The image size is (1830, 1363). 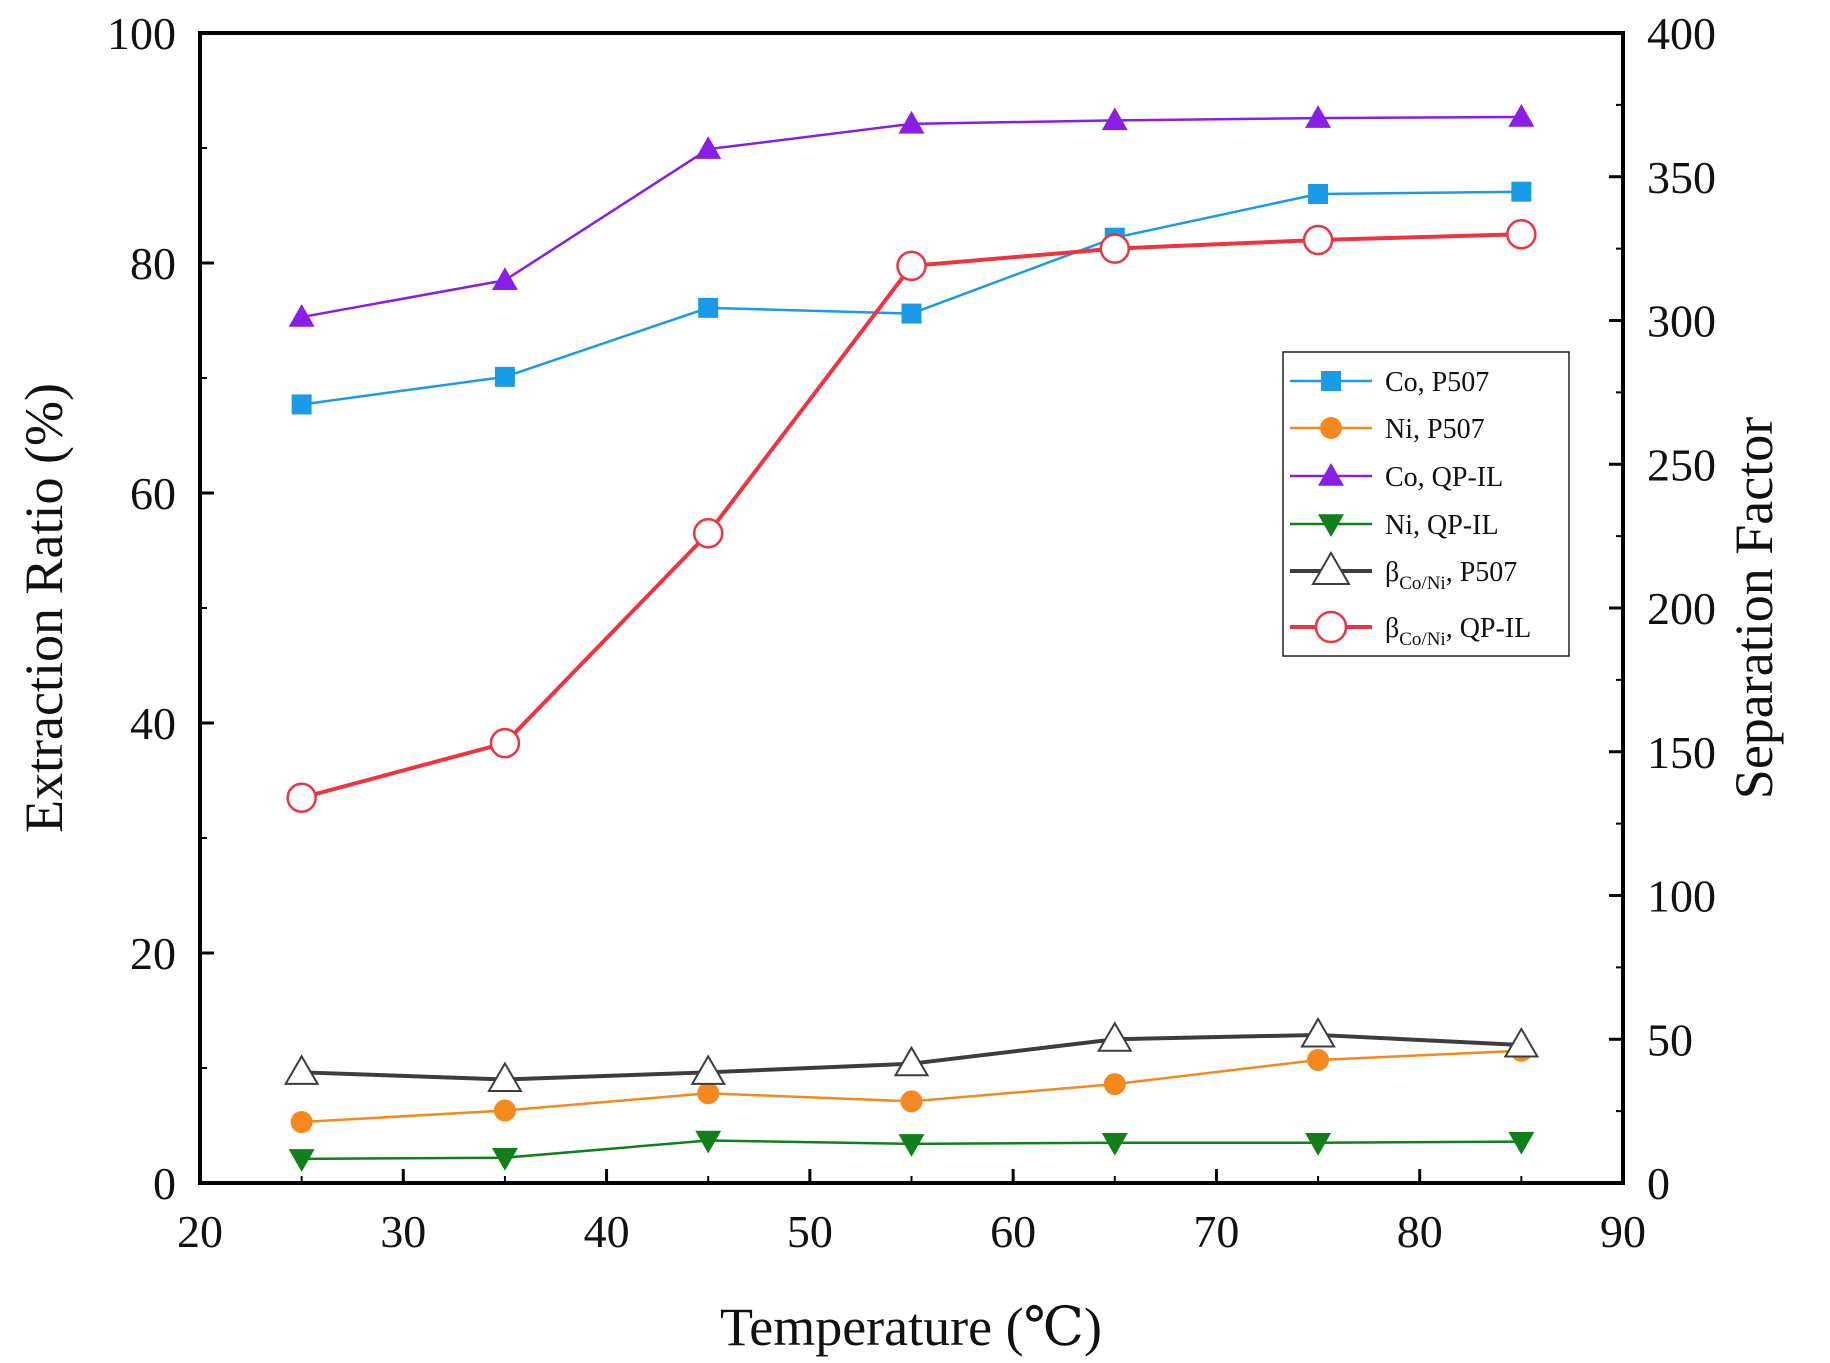 What do you see at coordinates (1458, 631) in the screenshot?
I see `legend-label-5: βCo/Ni, QP-IL` at bounding box center [1458, 631].